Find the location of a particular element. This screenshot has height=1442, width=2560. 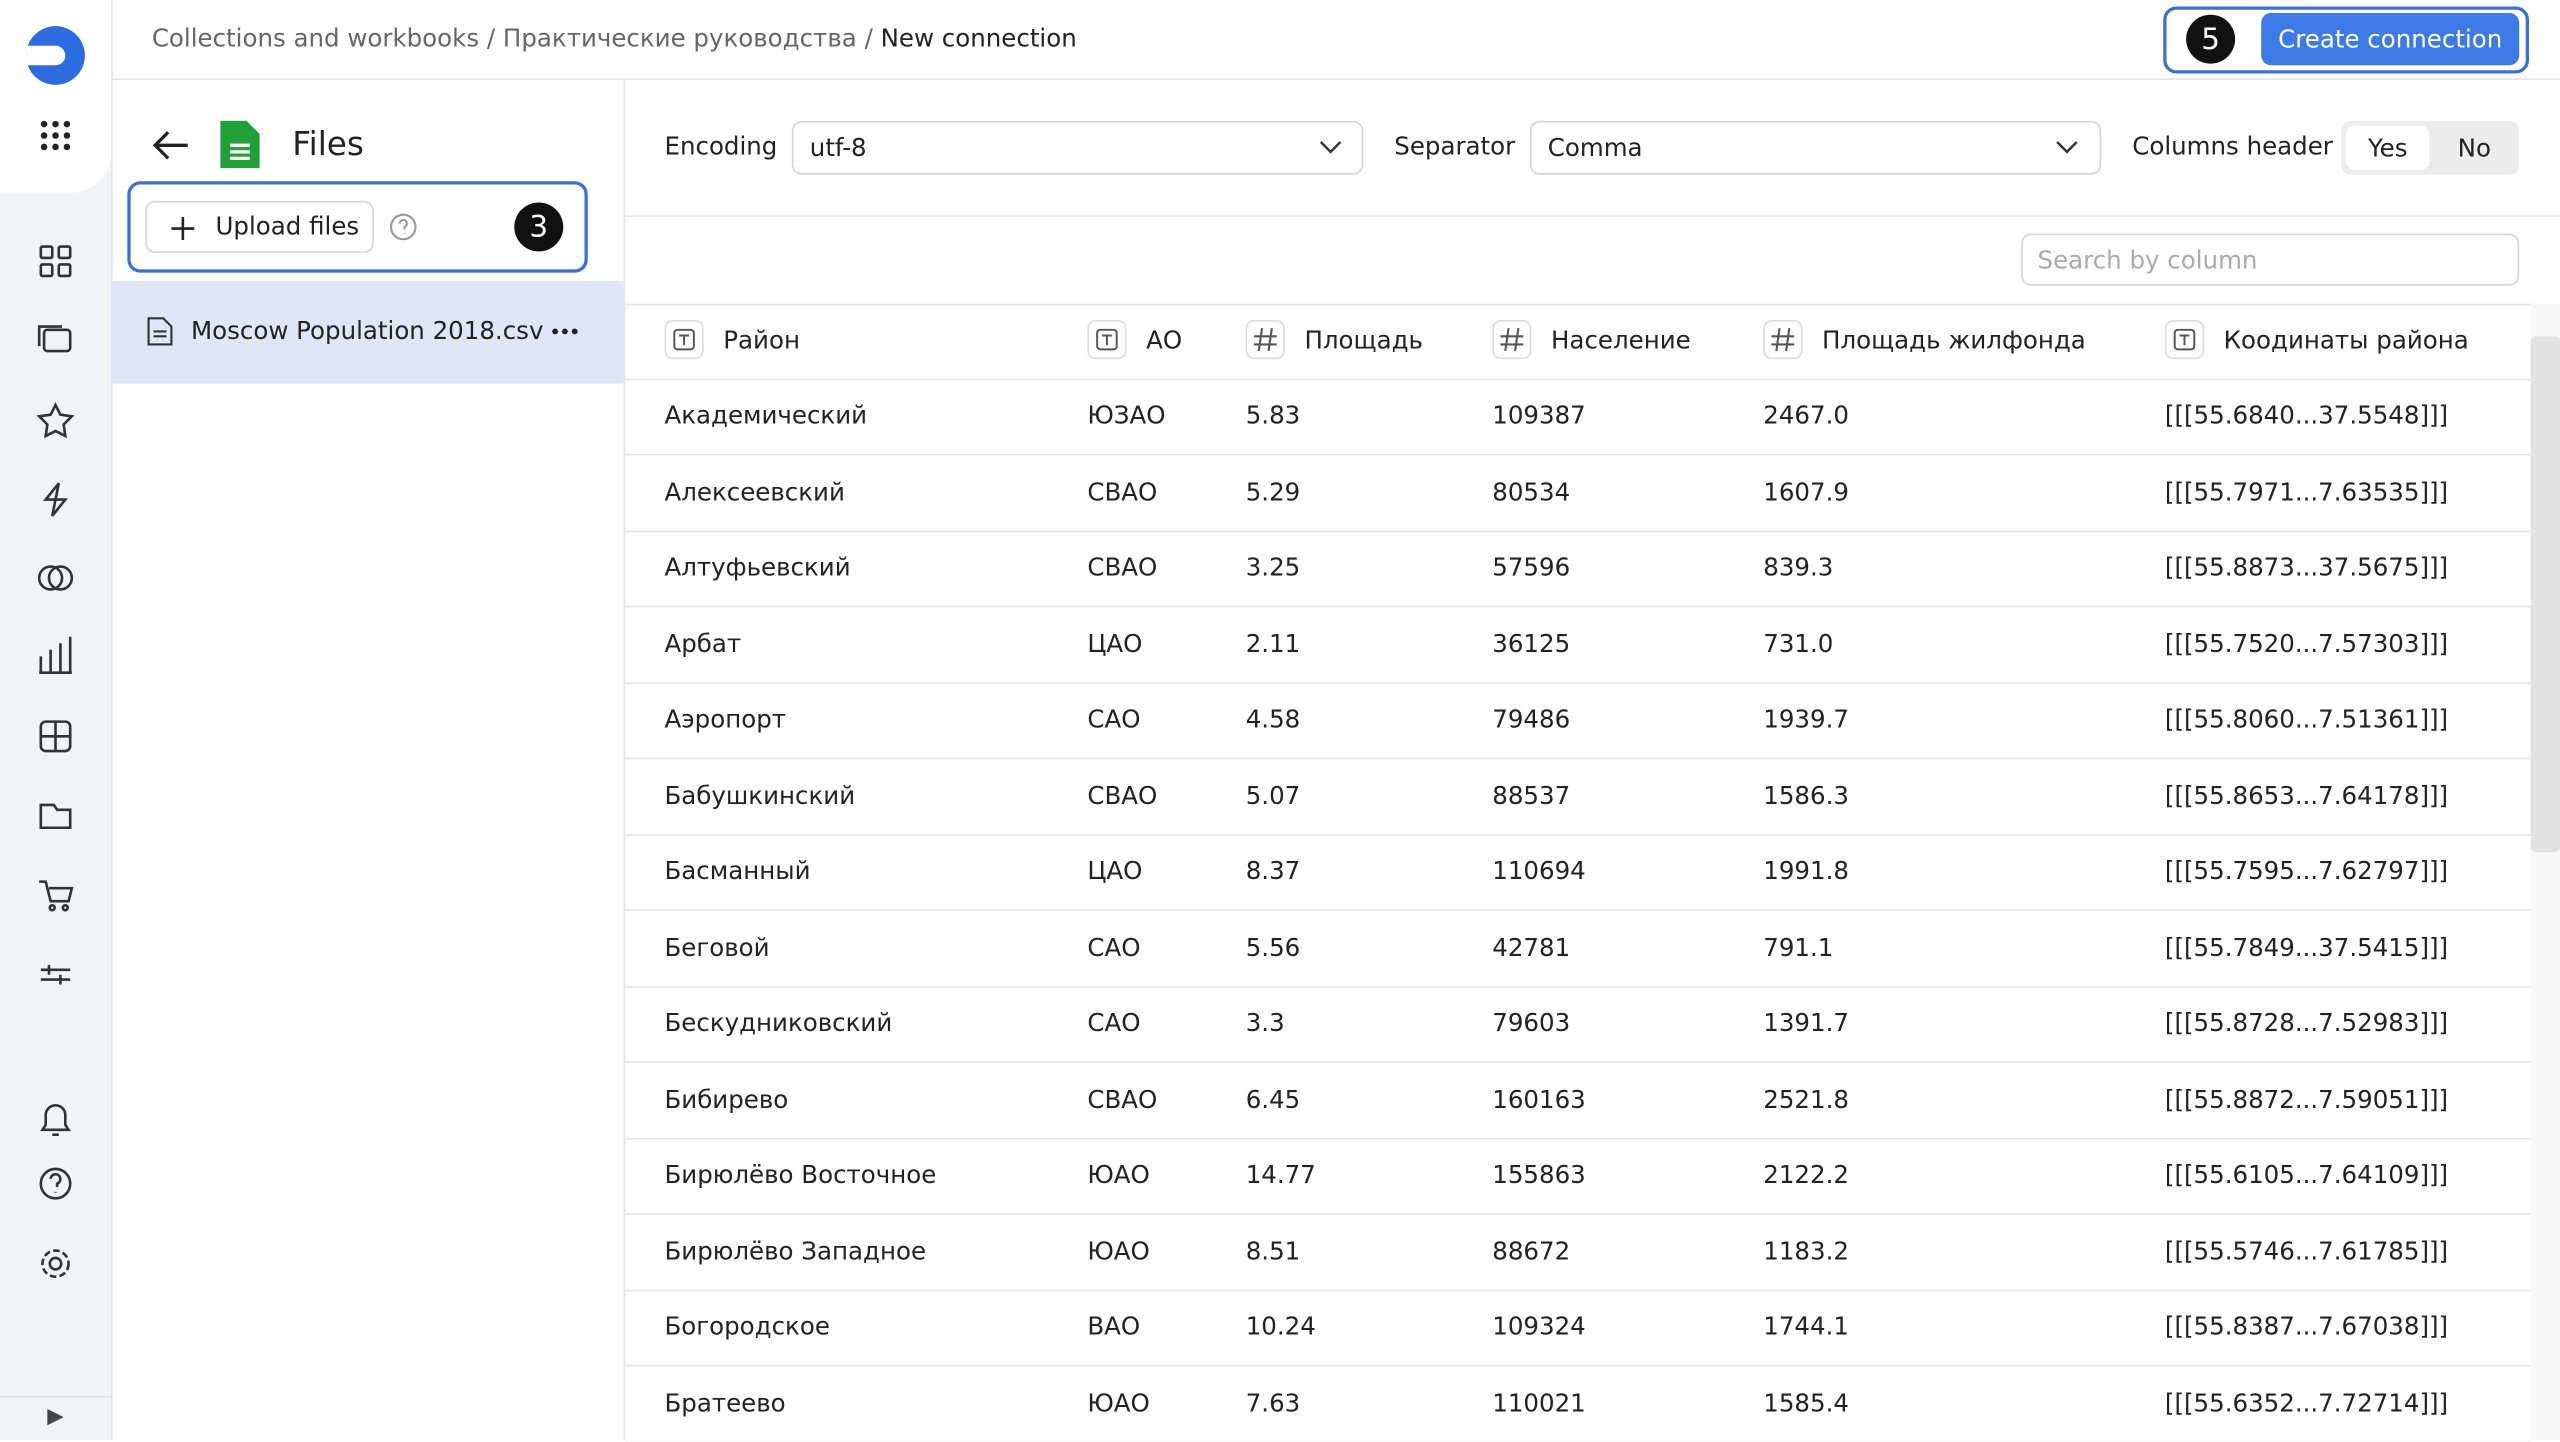

column-header: АО is located at coordinates (1164, 340).